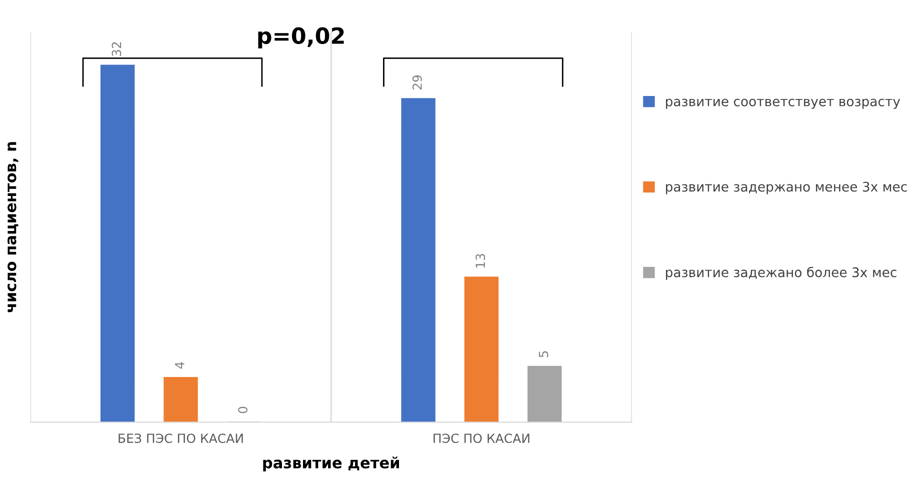  Describe the element at coordinates (781, 273) in the screenshot. I see `legend-label: развитие задежано более 3х мес` at that location.